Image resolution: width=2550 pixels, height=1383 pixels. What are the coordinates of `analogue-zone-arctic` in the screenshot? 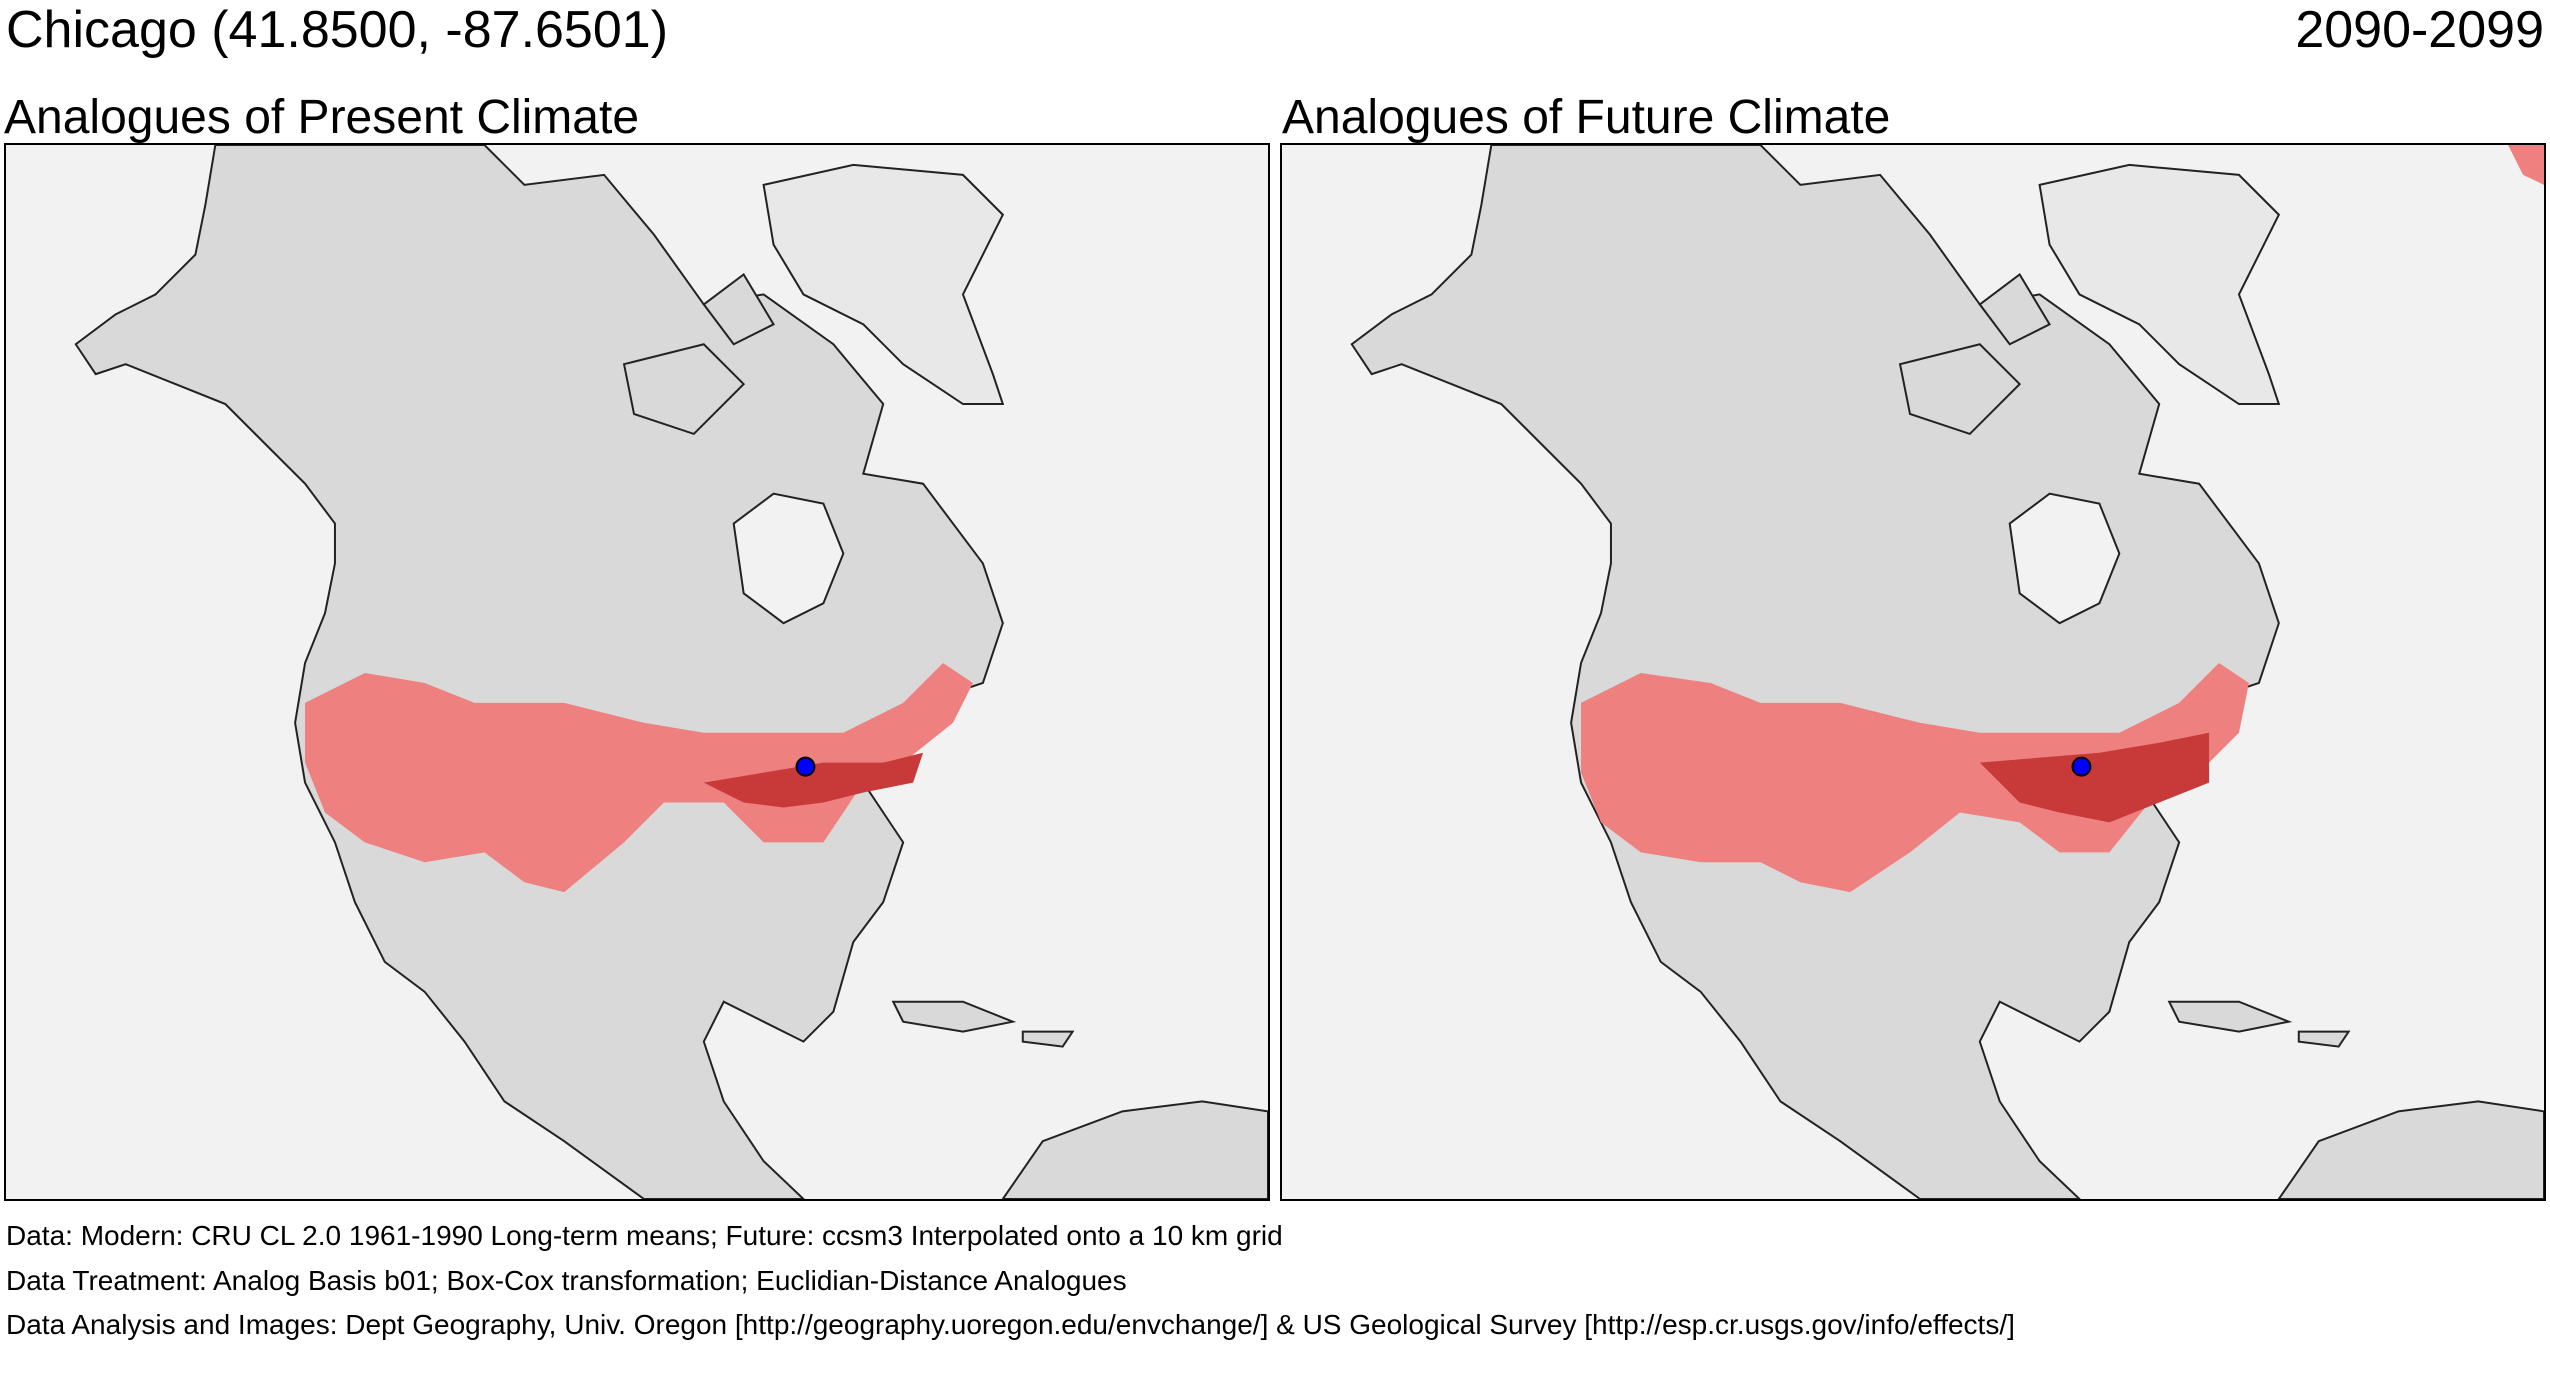 It's located at (2526, 165).